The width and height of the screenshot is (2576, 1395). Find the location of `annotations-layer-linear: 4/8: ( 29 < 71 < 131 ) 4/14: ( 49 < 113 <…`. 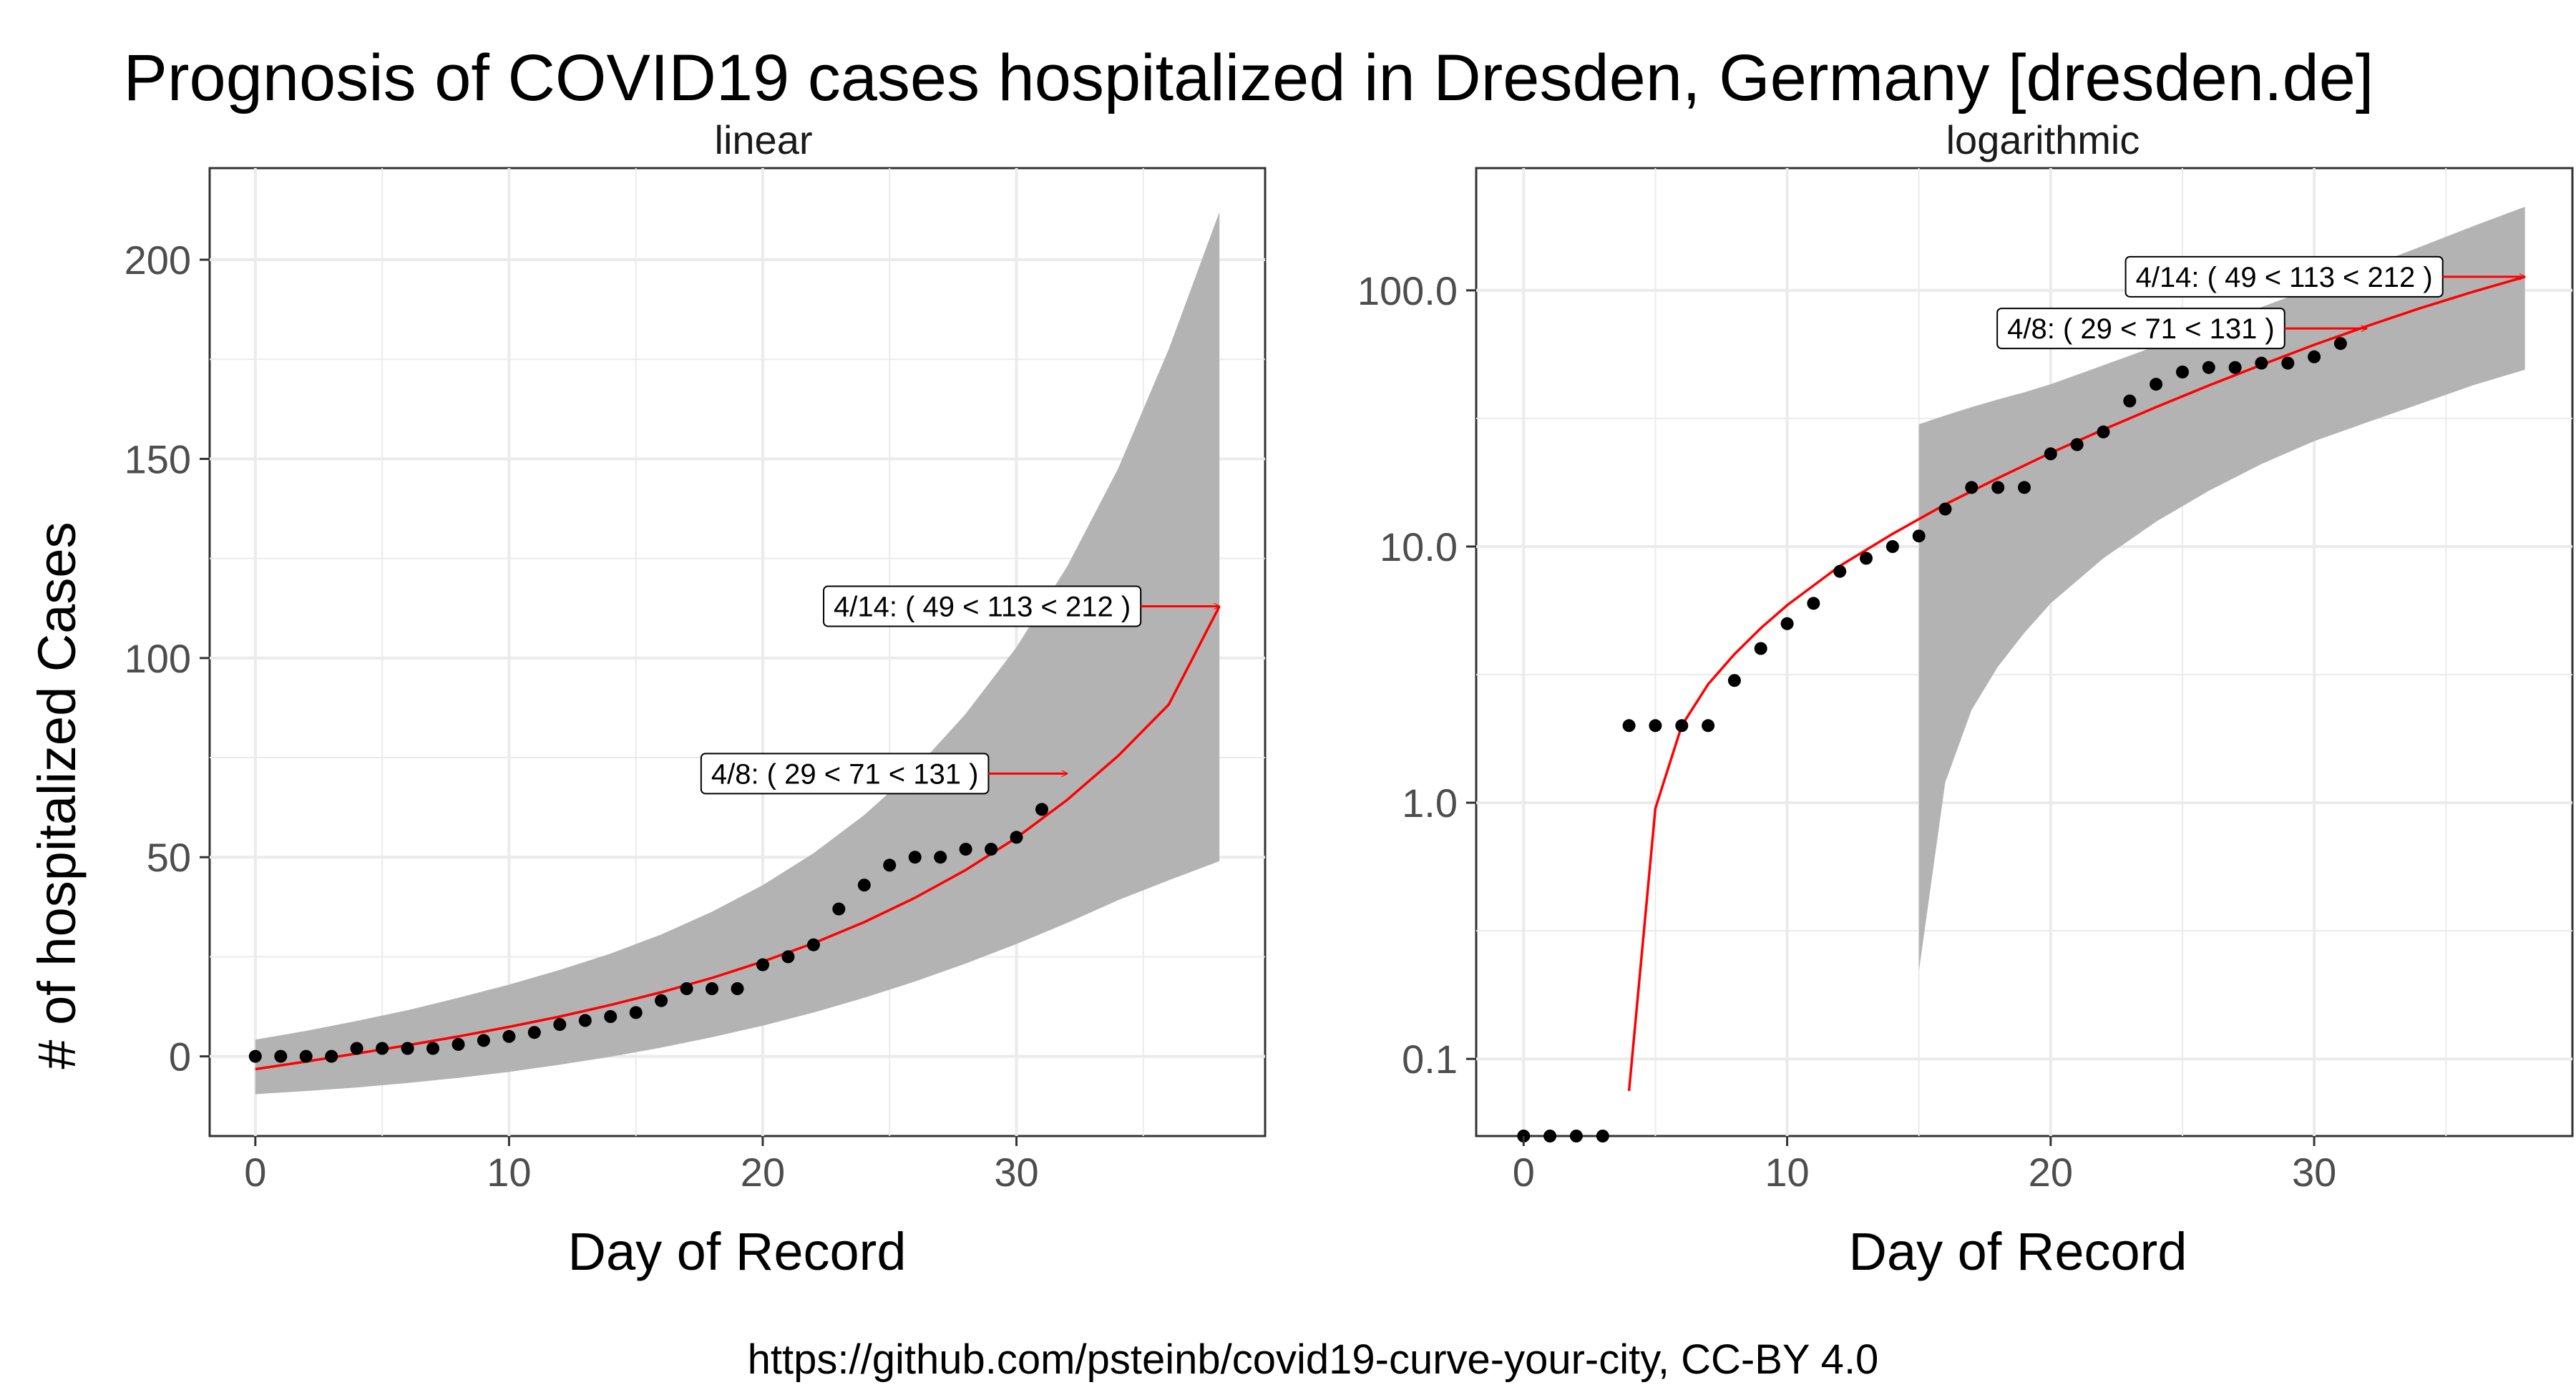

annotations-layer-linear: 4/8: ( 29 < 71 < 131 ) 4/14: ( 49 < 113 <… is located at coordinates (959, 690).